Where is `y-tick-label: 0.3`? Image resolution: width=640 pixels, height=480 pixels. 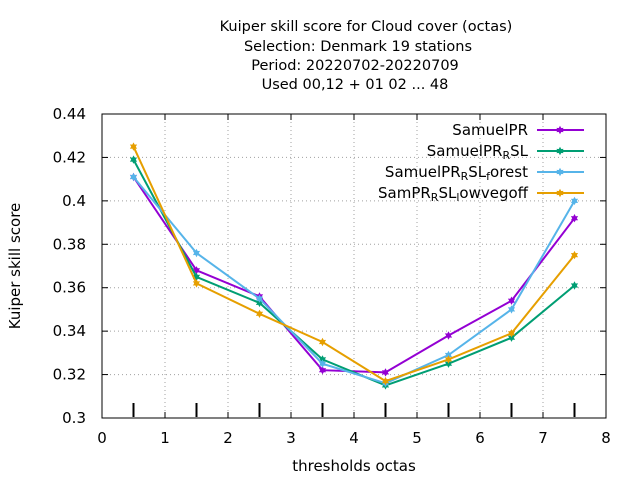 y-tick-label: 0.3 is located at coordinates (74, 418).